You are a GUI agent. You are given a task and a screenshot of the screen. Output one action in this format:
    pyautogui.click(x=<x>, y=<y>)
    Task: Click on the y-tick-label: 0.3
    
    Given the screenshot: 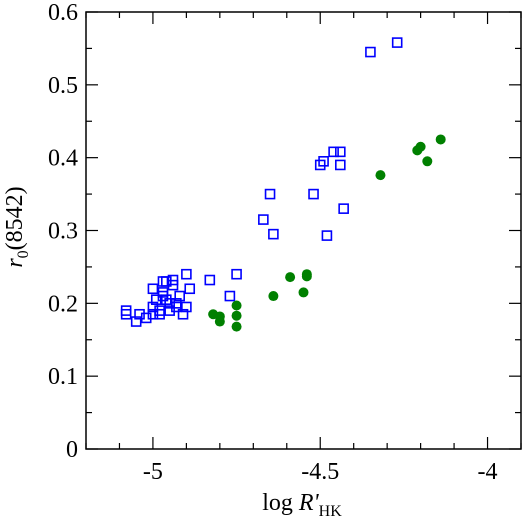 What is the action you would take?
    pyautogui.click(x=63, y=232)
    